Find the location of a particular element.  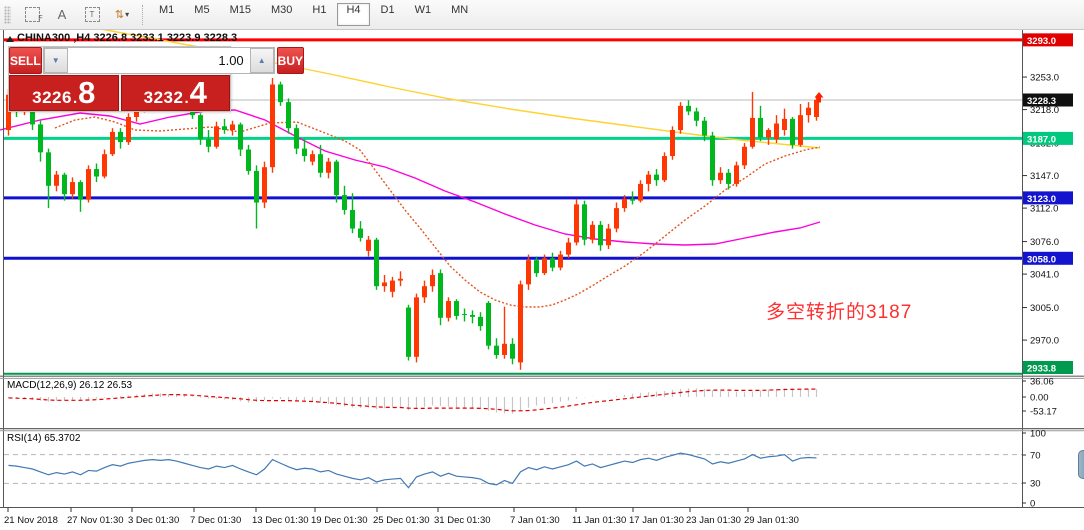

svg-text: 70 is located at coordinates (1035, 456).